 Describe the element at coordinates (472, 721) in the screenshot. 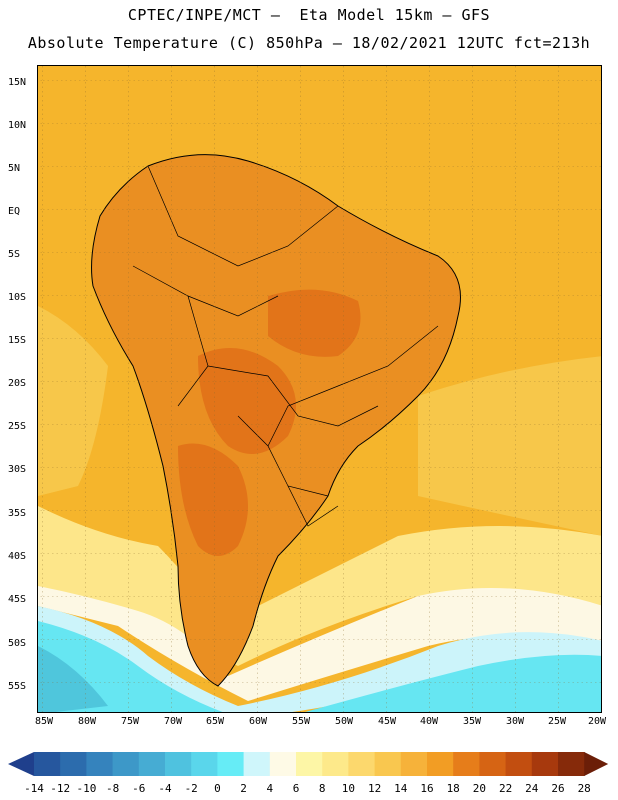

I see `lon-label-35w: 35W` at that location.